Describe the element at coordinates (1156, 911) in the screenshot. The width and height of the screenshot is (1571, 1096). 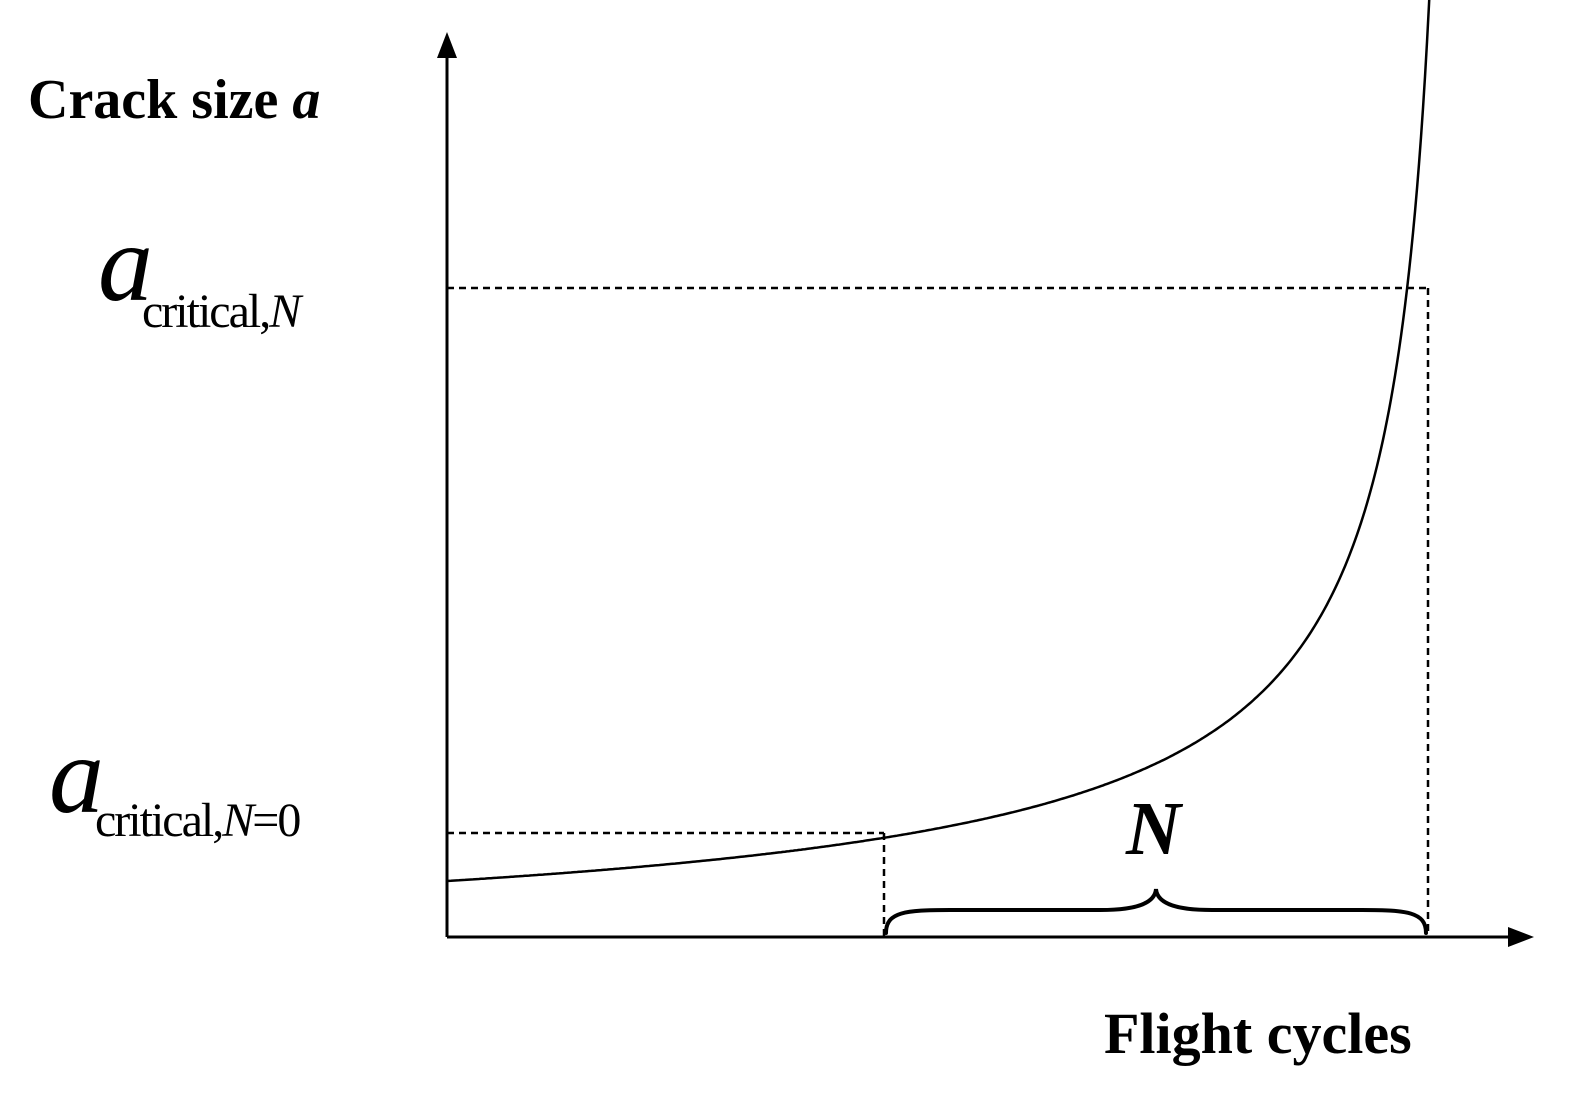
I see `interval-brace` at that location.